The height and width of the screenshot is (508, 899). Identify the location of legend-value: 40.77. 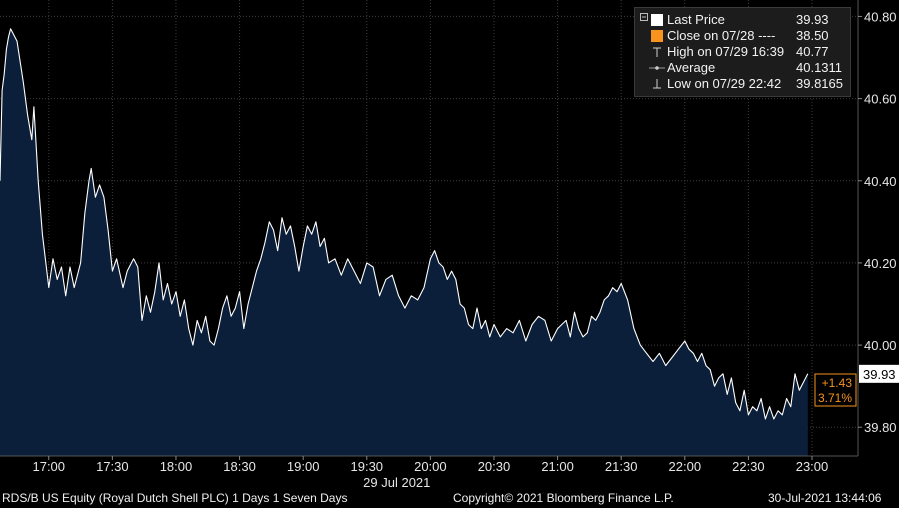
(812, 51).